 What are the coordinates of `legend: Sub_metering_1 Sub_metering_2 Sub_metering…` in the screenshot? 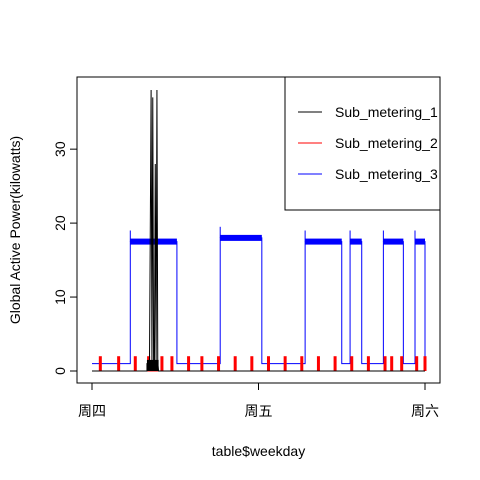 It's located at (362, 143).